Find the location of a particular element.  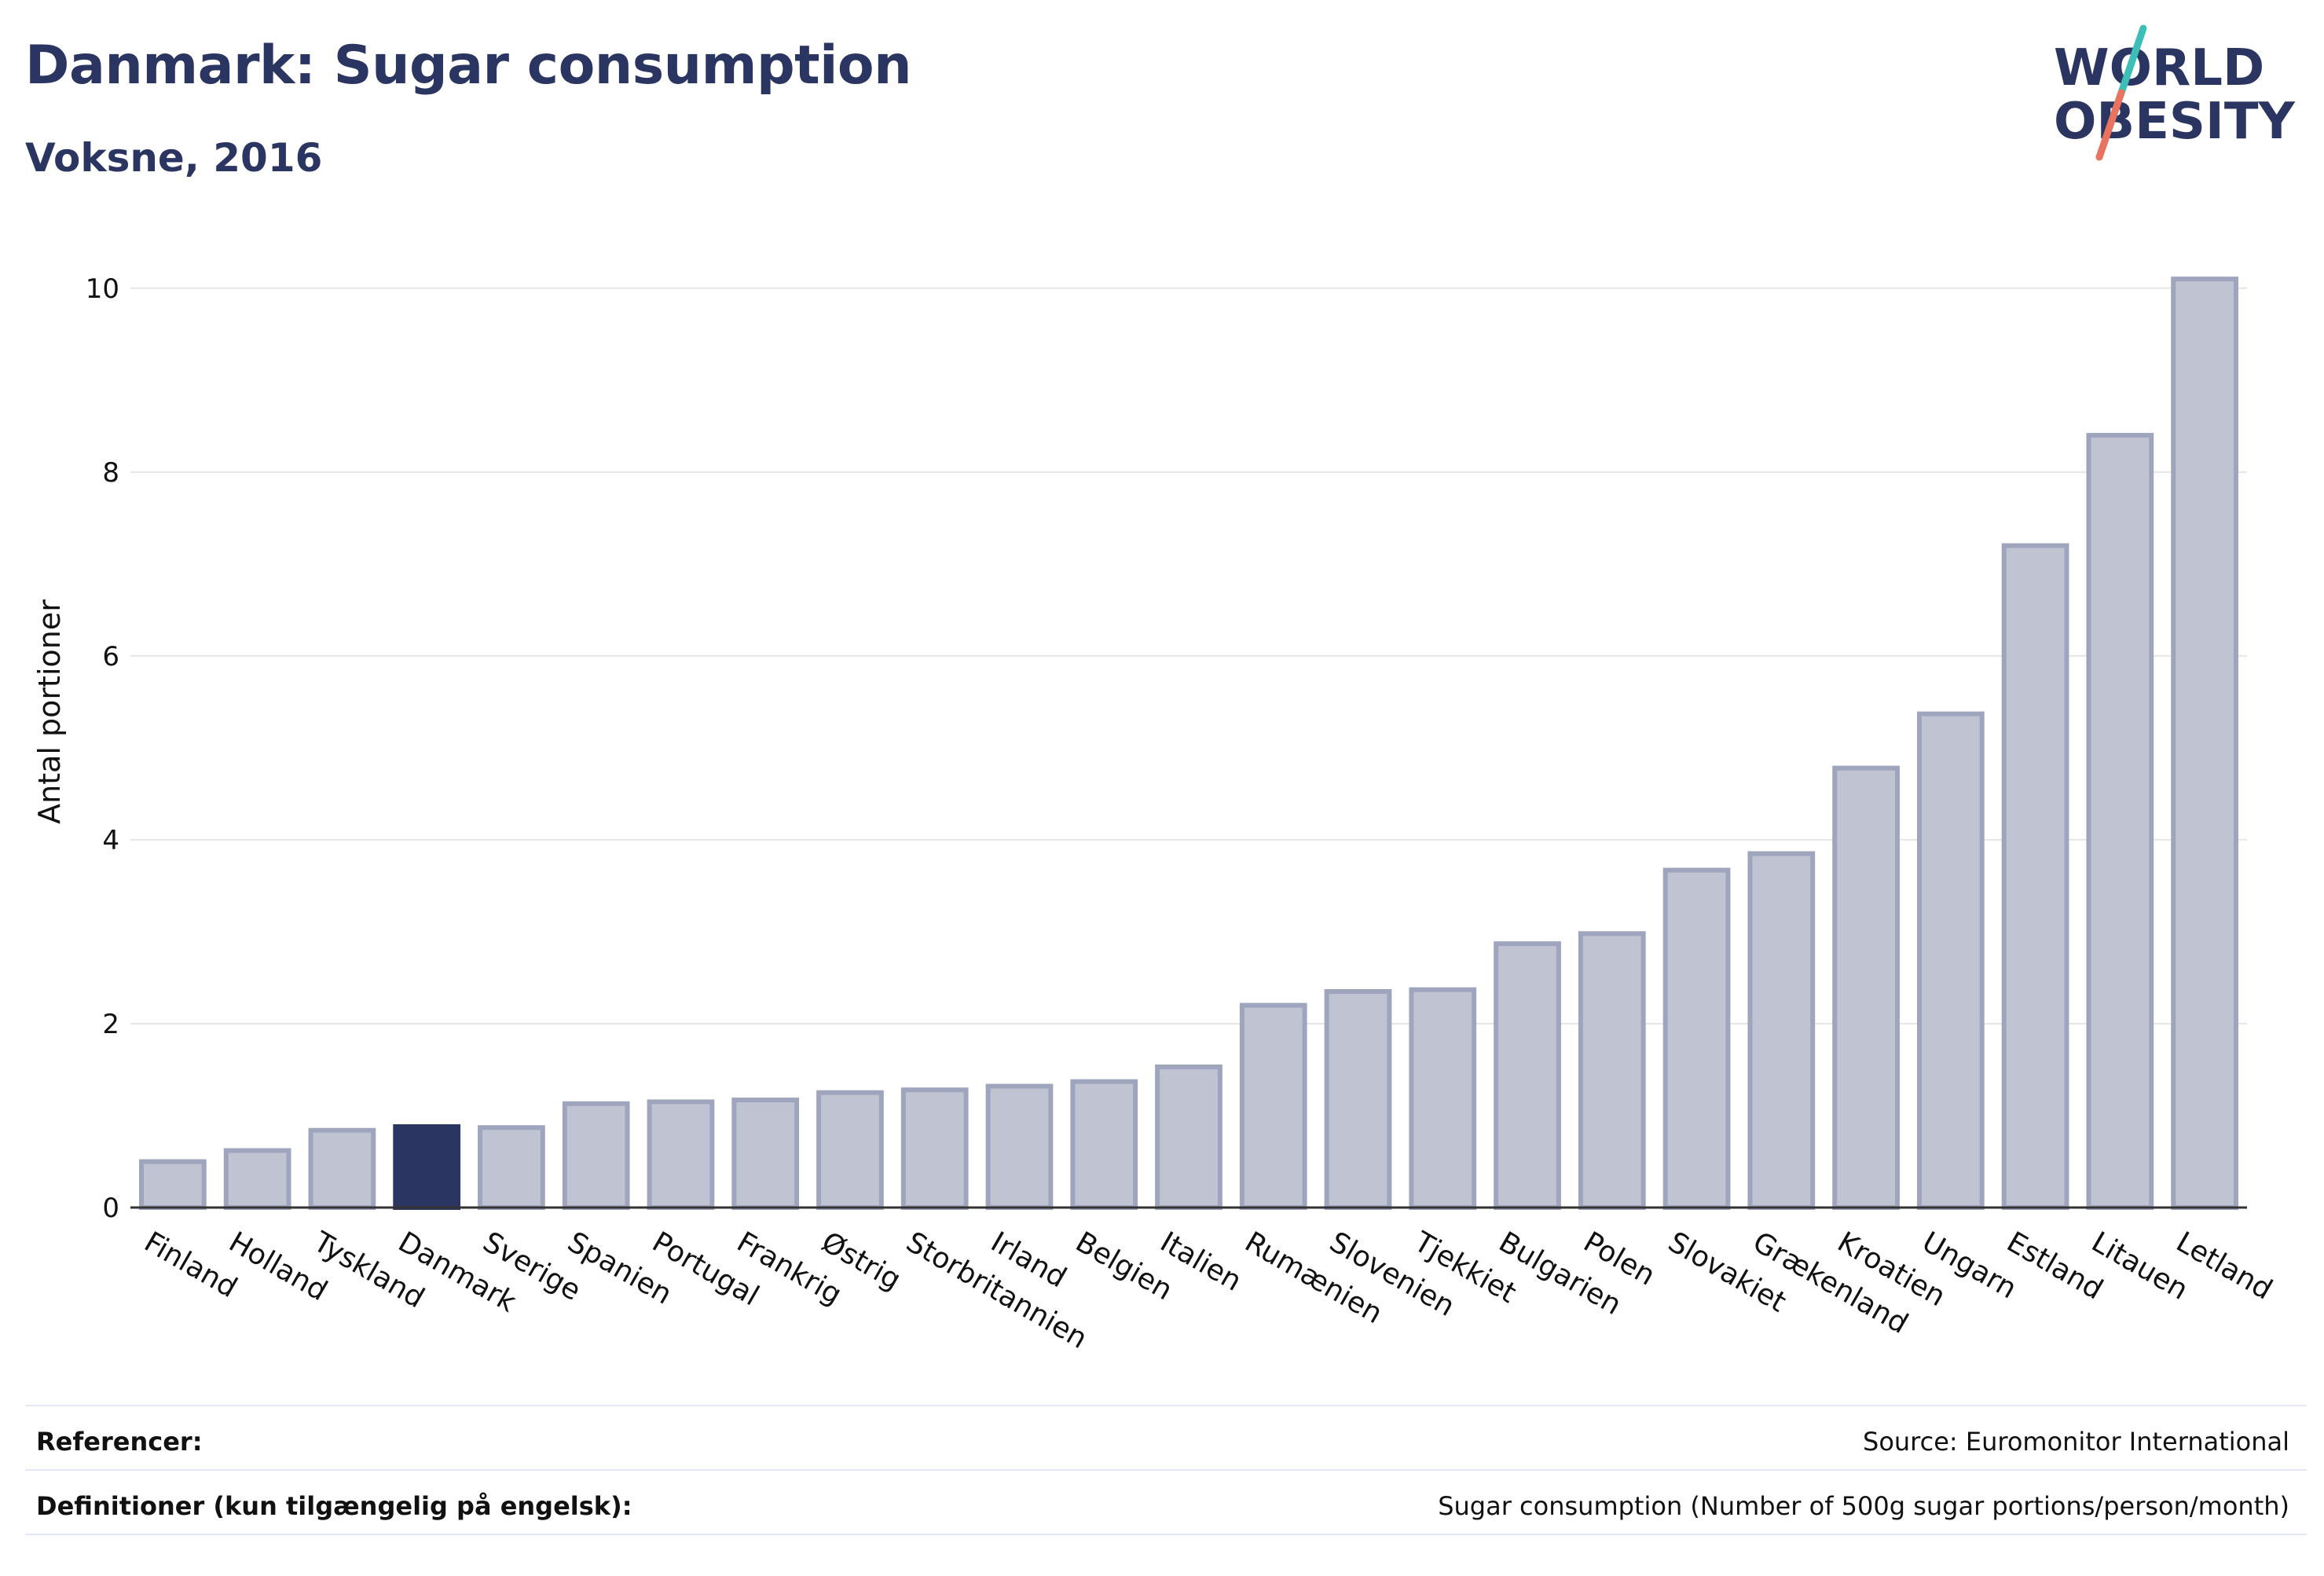

x-tick-label: Belgien is located at coordinates (1124, 1266).